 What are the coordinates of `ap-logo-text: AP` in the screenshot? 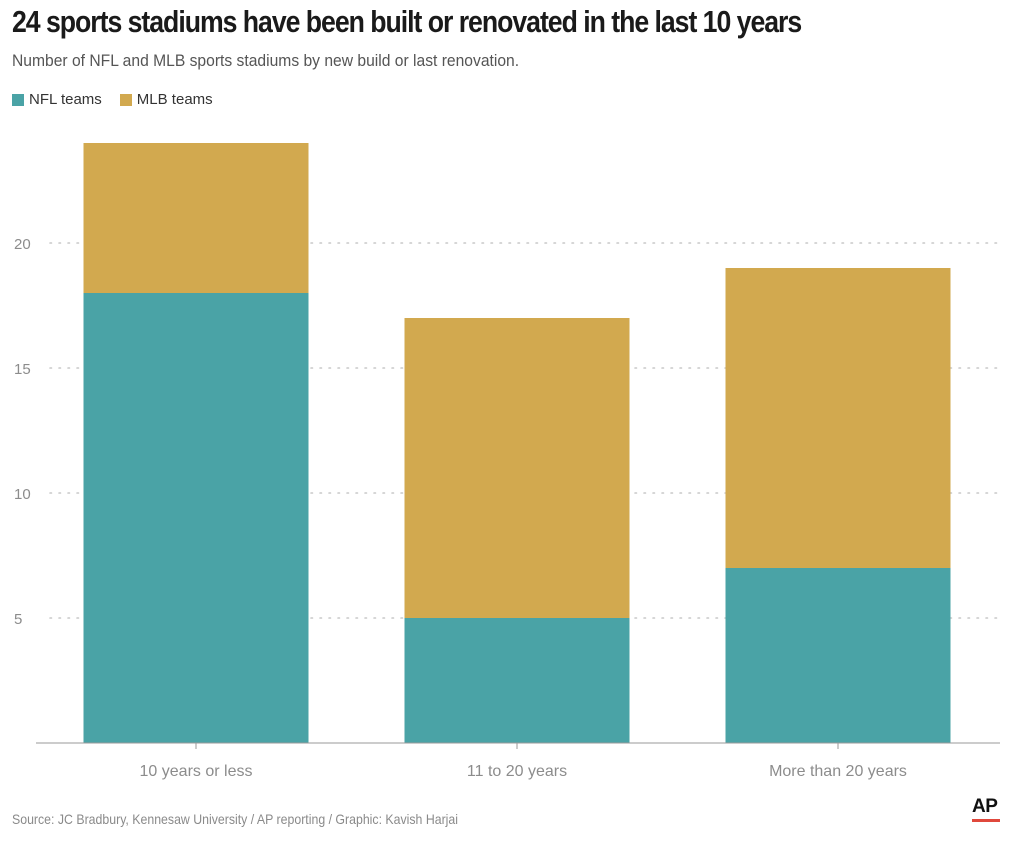 It's located at (985, 806).